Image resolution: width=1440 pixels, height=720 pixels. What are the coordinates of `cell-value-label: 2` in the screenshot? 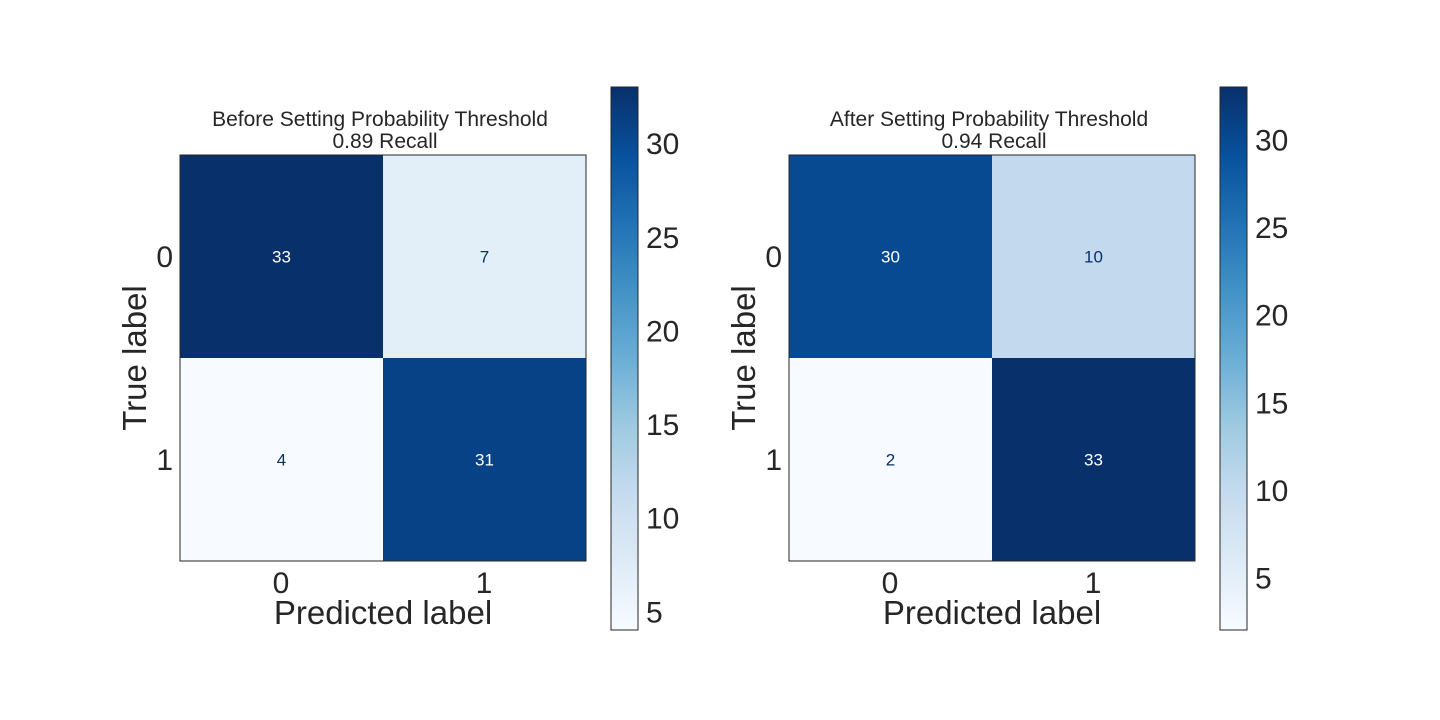 It's located at (890, 460).